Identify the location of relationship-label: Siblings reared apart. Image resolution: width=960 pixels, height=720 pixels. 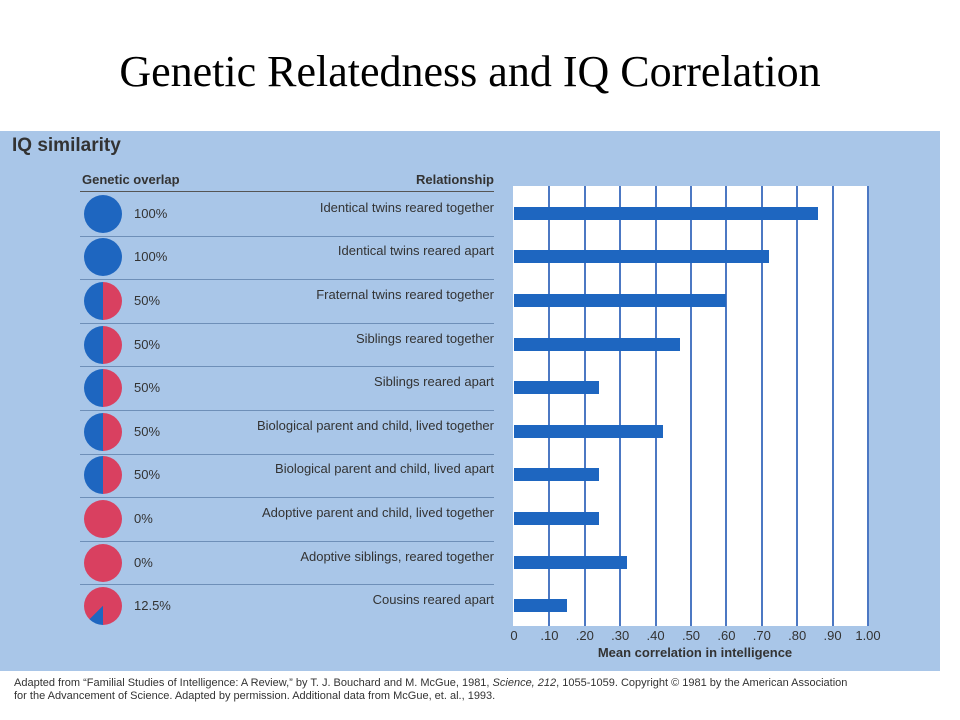
(434, 382).